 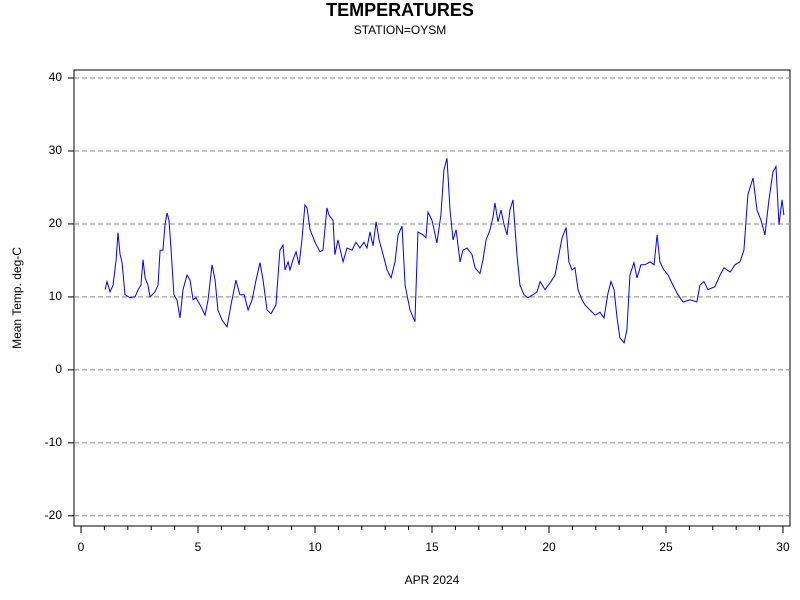 What do you see at coordinates (400, 30) in the screenshot?
I see `chart-subtitle: STATION=OYSM` at bounding box center [400, 30].